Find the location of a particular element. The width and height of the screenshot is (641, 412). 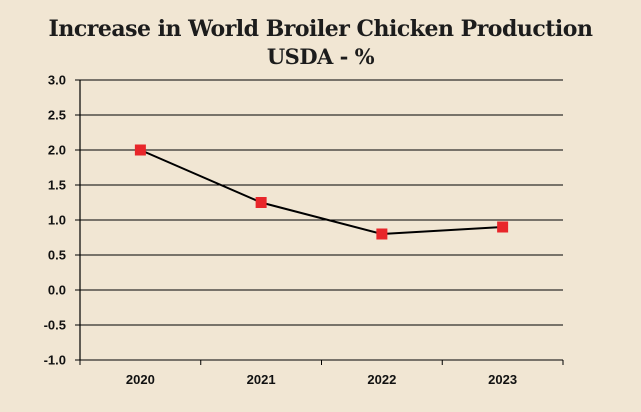

y-tick-label: 1.0 is located at coordinates (57, 220).